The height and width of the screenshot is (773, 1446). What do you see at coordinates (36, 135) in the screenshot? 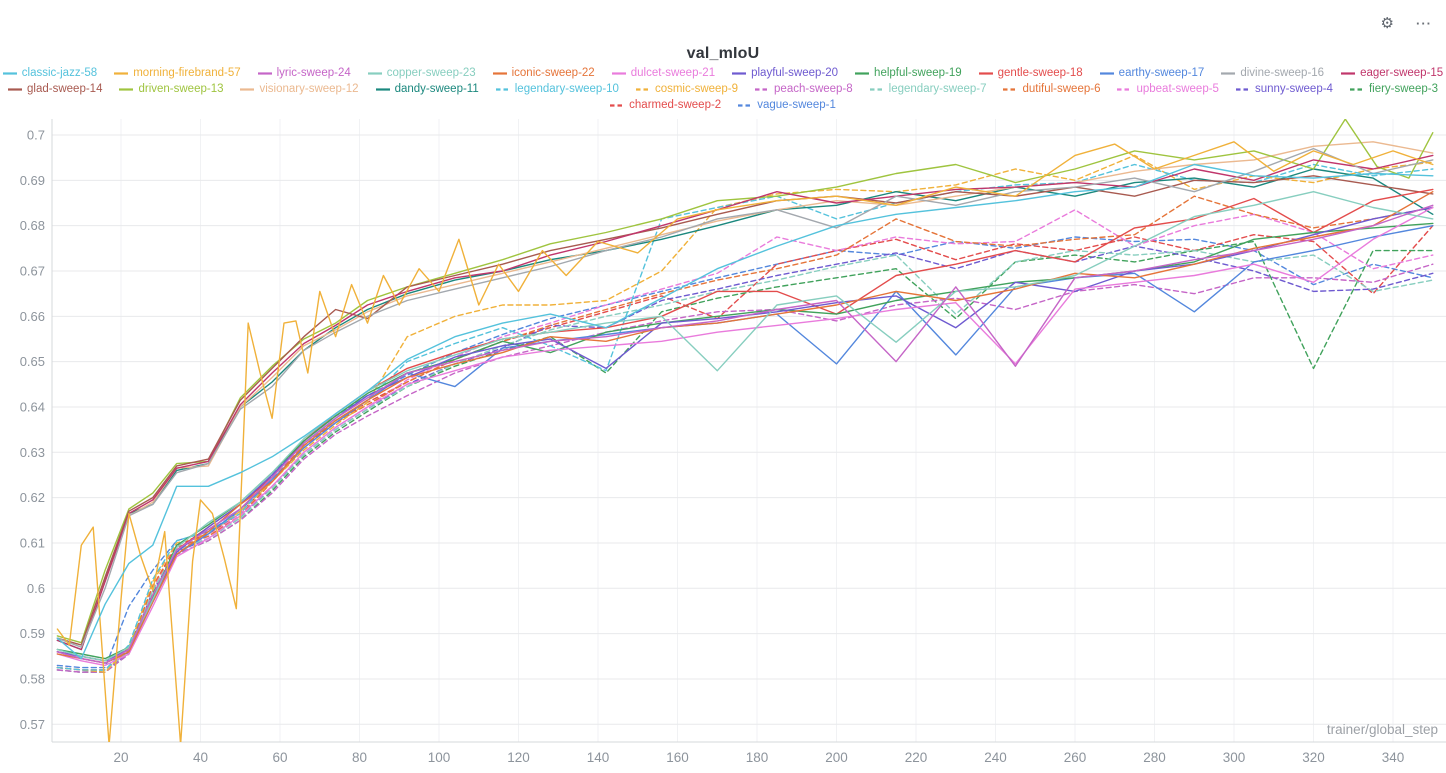
I see `y-tick-label: 0.7` at bounding box center [36, 135].